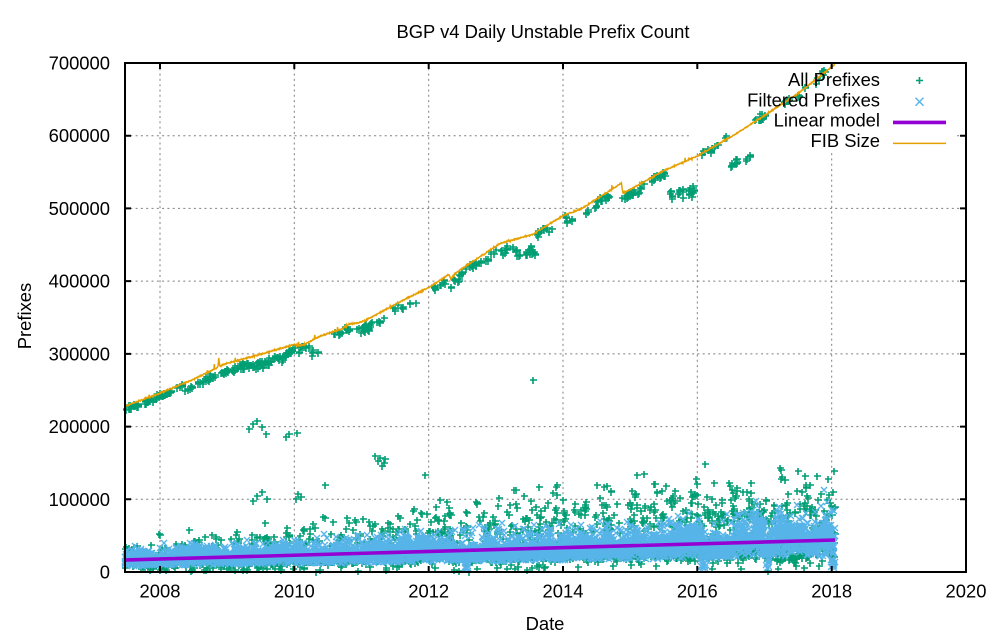 The height and width of the screenshot is (640, 1000). What do you see at coordinates (827, 120) in the screenshot?
I see `svg-text: Linear model` at bounding box center [827, 120].